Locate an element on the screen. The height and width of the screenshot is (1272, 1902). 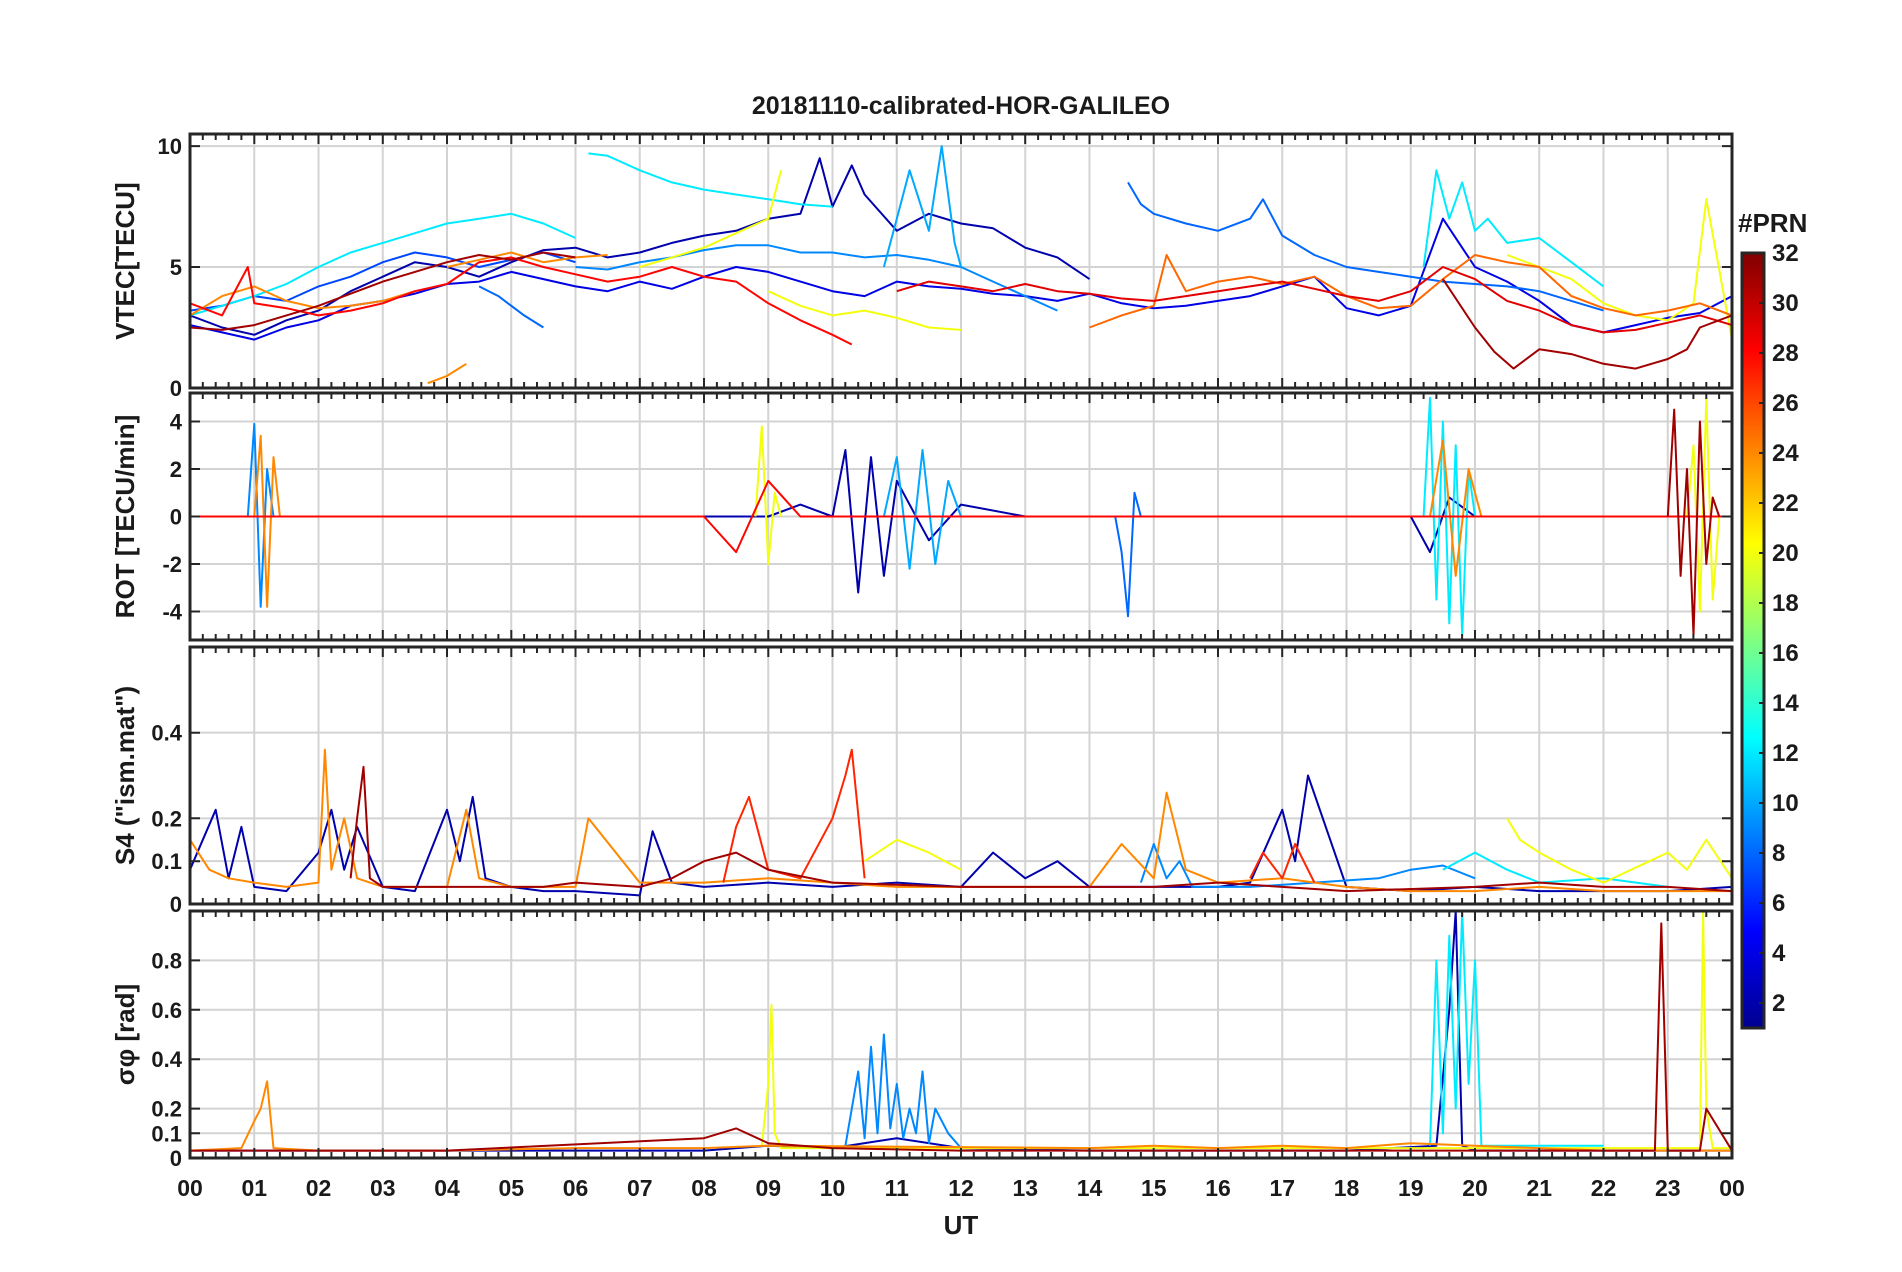
x-tick-label: 14 is located at coordinates (1090, 1188).